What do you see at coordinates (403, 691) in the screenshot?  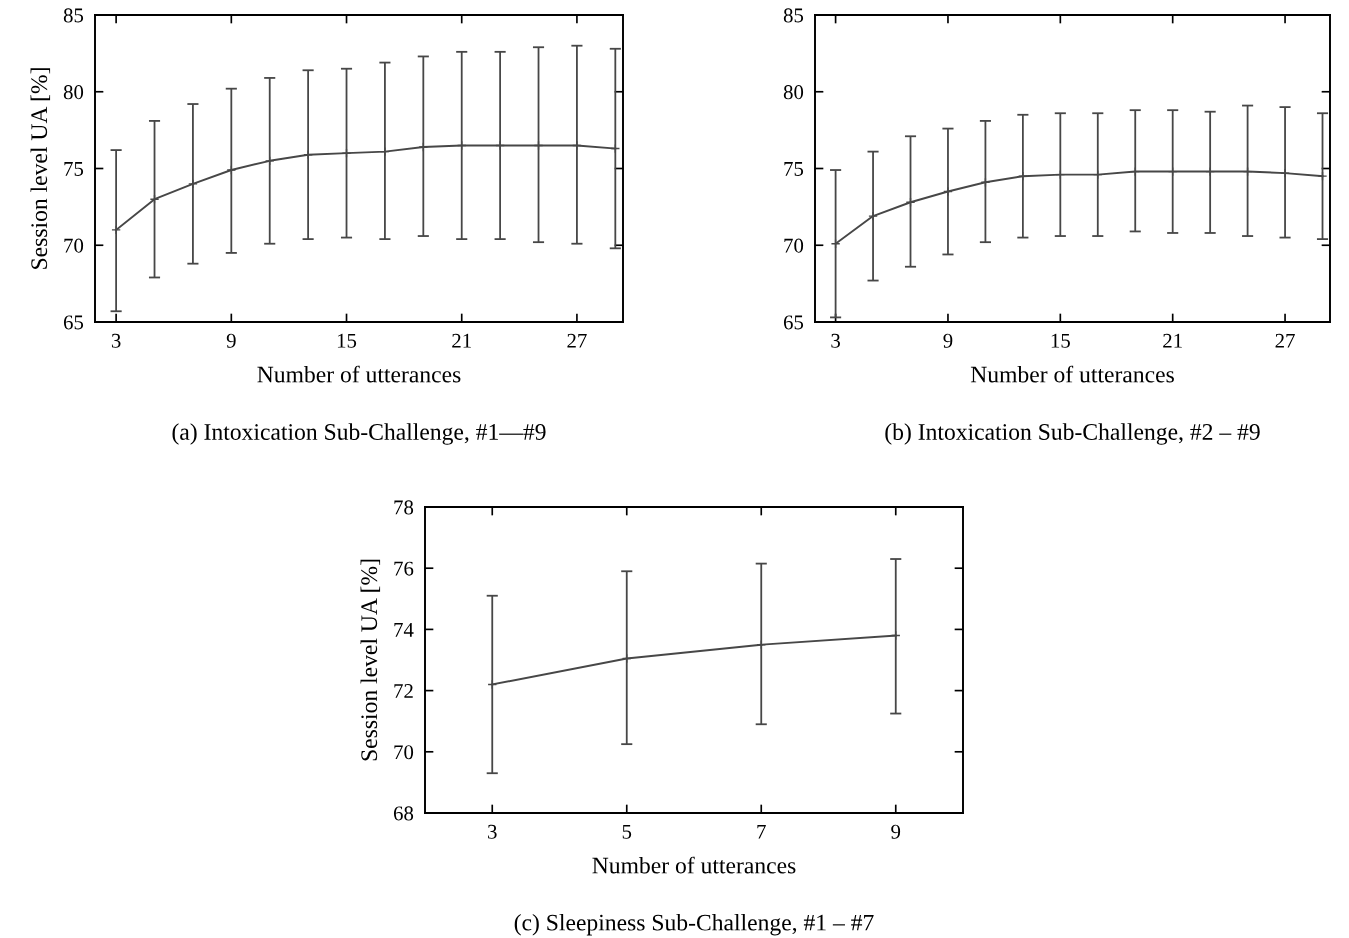 I see `y-tick-label: 72` at bounding box center [403, 691].